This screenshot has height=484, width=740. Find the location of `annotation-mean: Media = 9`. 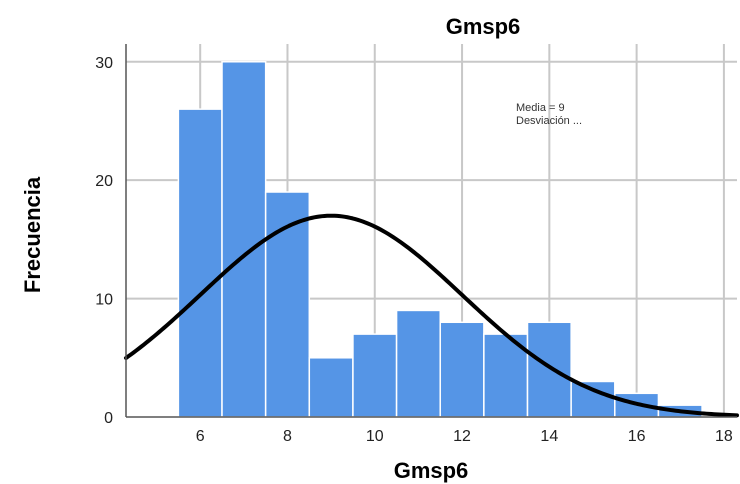

annotation-mean: Media = 9 is located at coordinates (540, 108).